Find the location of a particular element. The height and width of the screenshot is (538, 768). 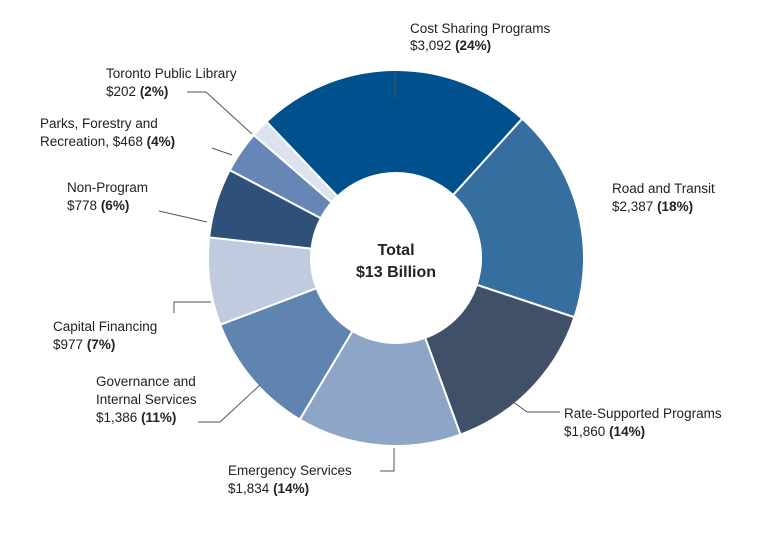

label-road-transit-amount: $2,387 is located at coordinates (632, 206).